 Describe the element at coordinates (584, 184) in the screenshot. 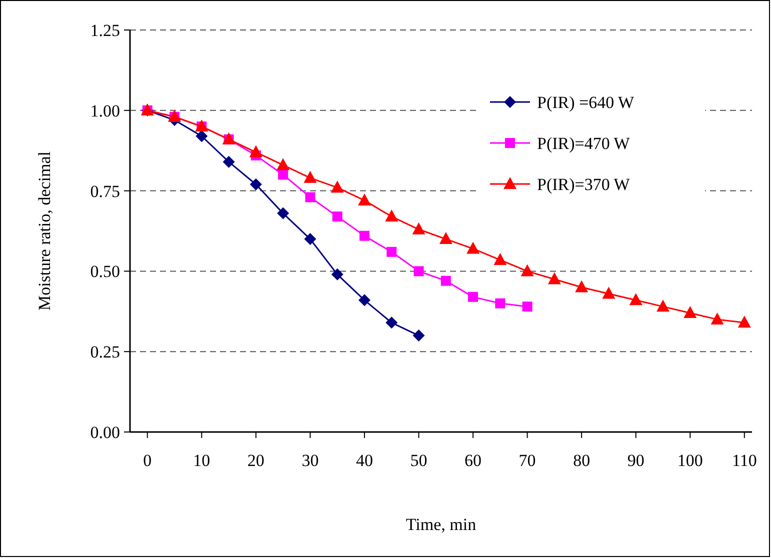

I see `legend-label: P(IR)=370 W` at that location.